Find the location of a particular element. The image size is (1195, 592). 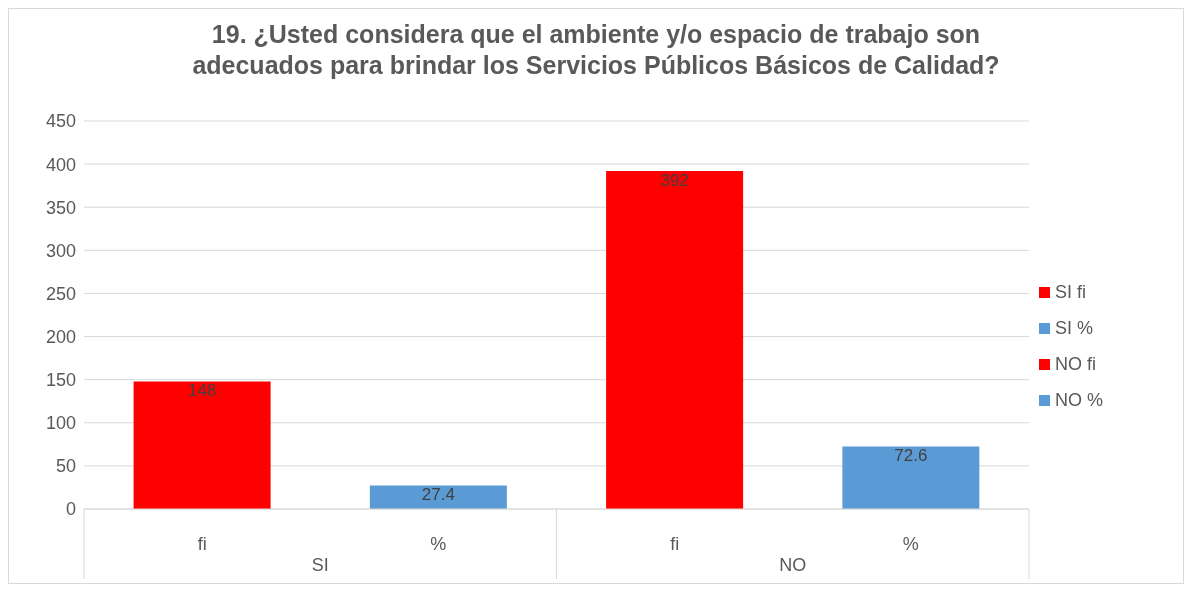

y-tick-label: 0 is located at coordinates (70, 509).